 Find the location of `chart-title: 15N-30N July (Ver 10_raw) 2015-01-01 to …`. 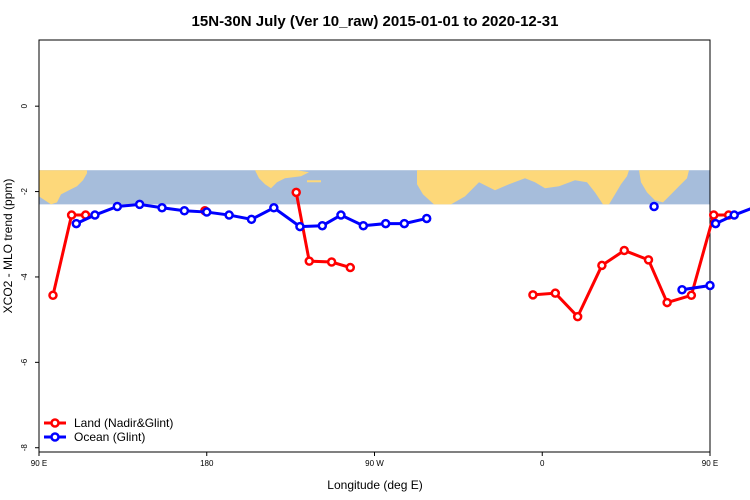

chart-title: 15N-30N July (Ver 10_raw) 2015-01-01 to … is located at coordinates (375, 21).